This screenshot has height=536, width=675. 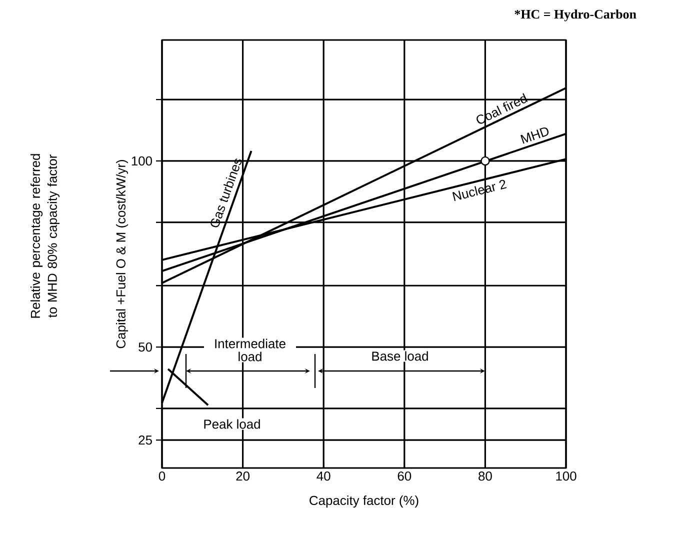 I want to click on x-tick-label: 40, so click(x=323, y=476).